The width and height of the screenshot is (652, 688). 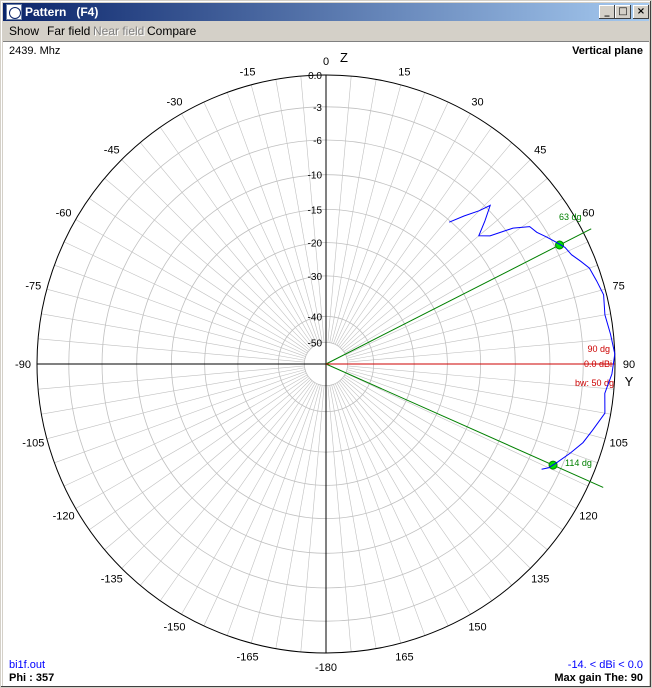 What do you see at coordinates (598, 364) in the screenshot?
I see `max-gain-marker-label: 0.0 dBi` at bounding box center [598, 364].